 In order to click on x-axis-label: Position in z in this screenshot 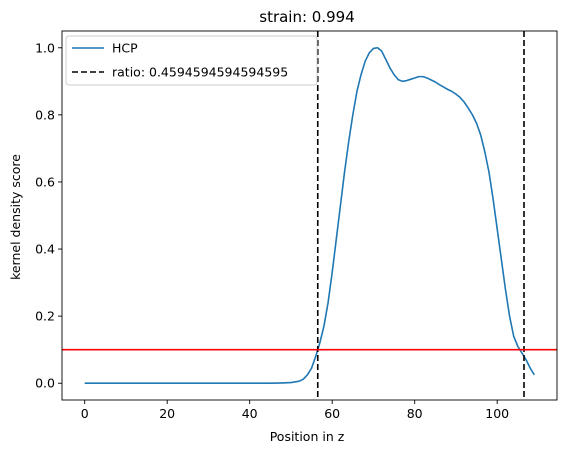, I will do `click(307, 436)`.